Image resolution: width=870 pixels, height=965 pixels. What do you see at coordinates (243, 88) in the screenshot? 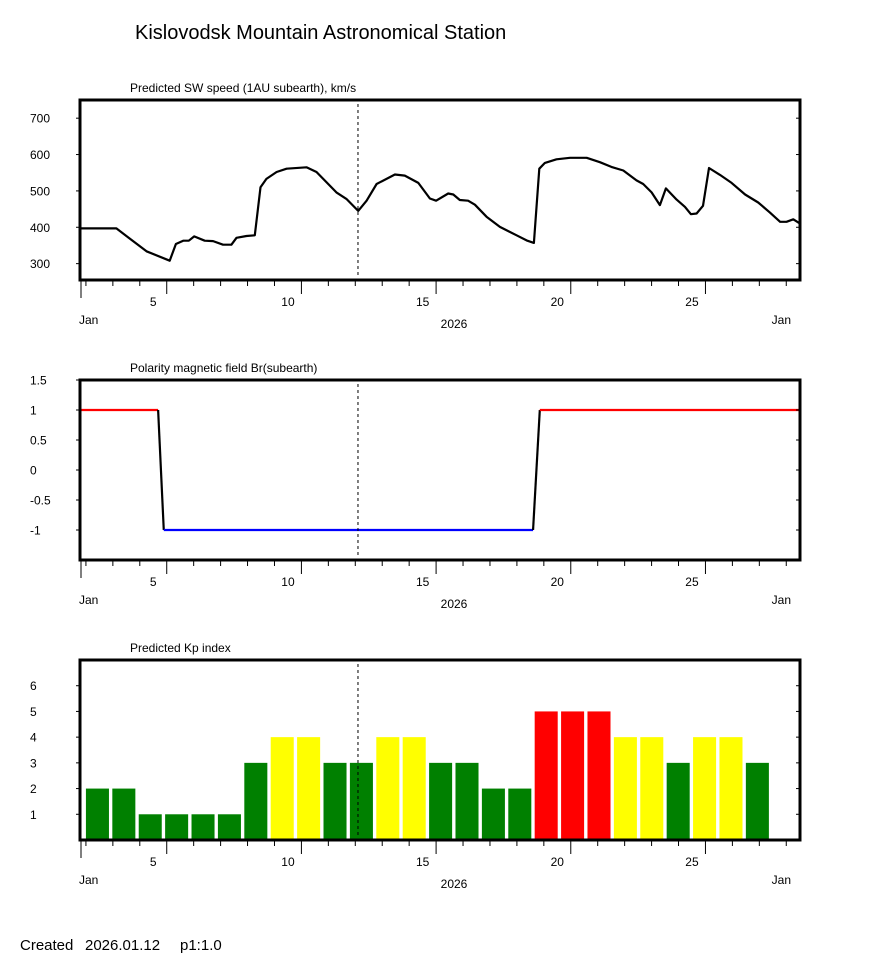
I see `panel-title: Predicted SW speed (1AU subearth), km/s` at bounding box center [243, 88].